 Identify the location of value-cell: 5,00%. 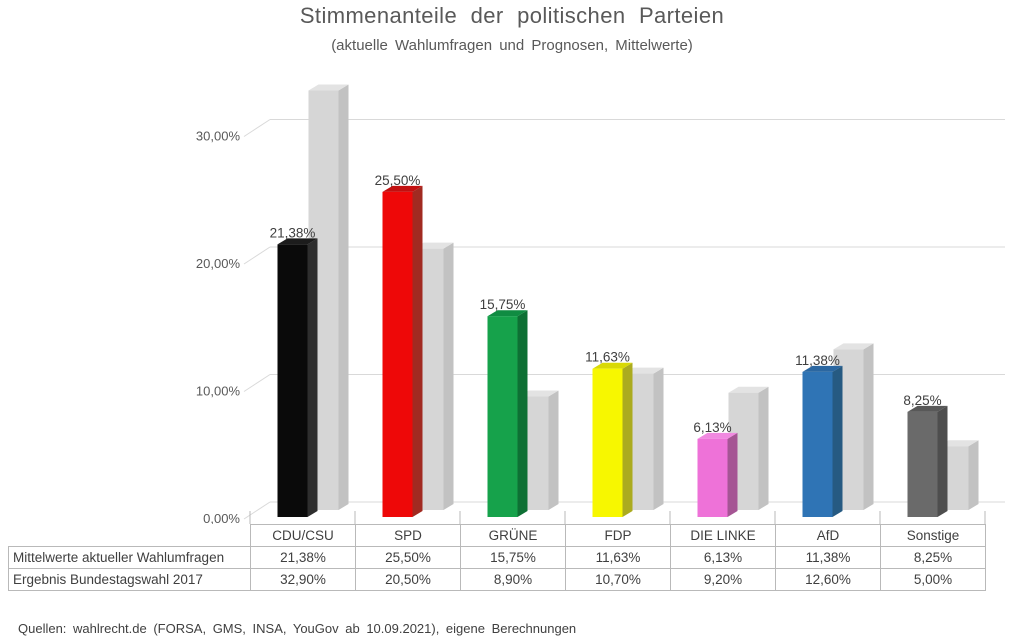
(933, 579).